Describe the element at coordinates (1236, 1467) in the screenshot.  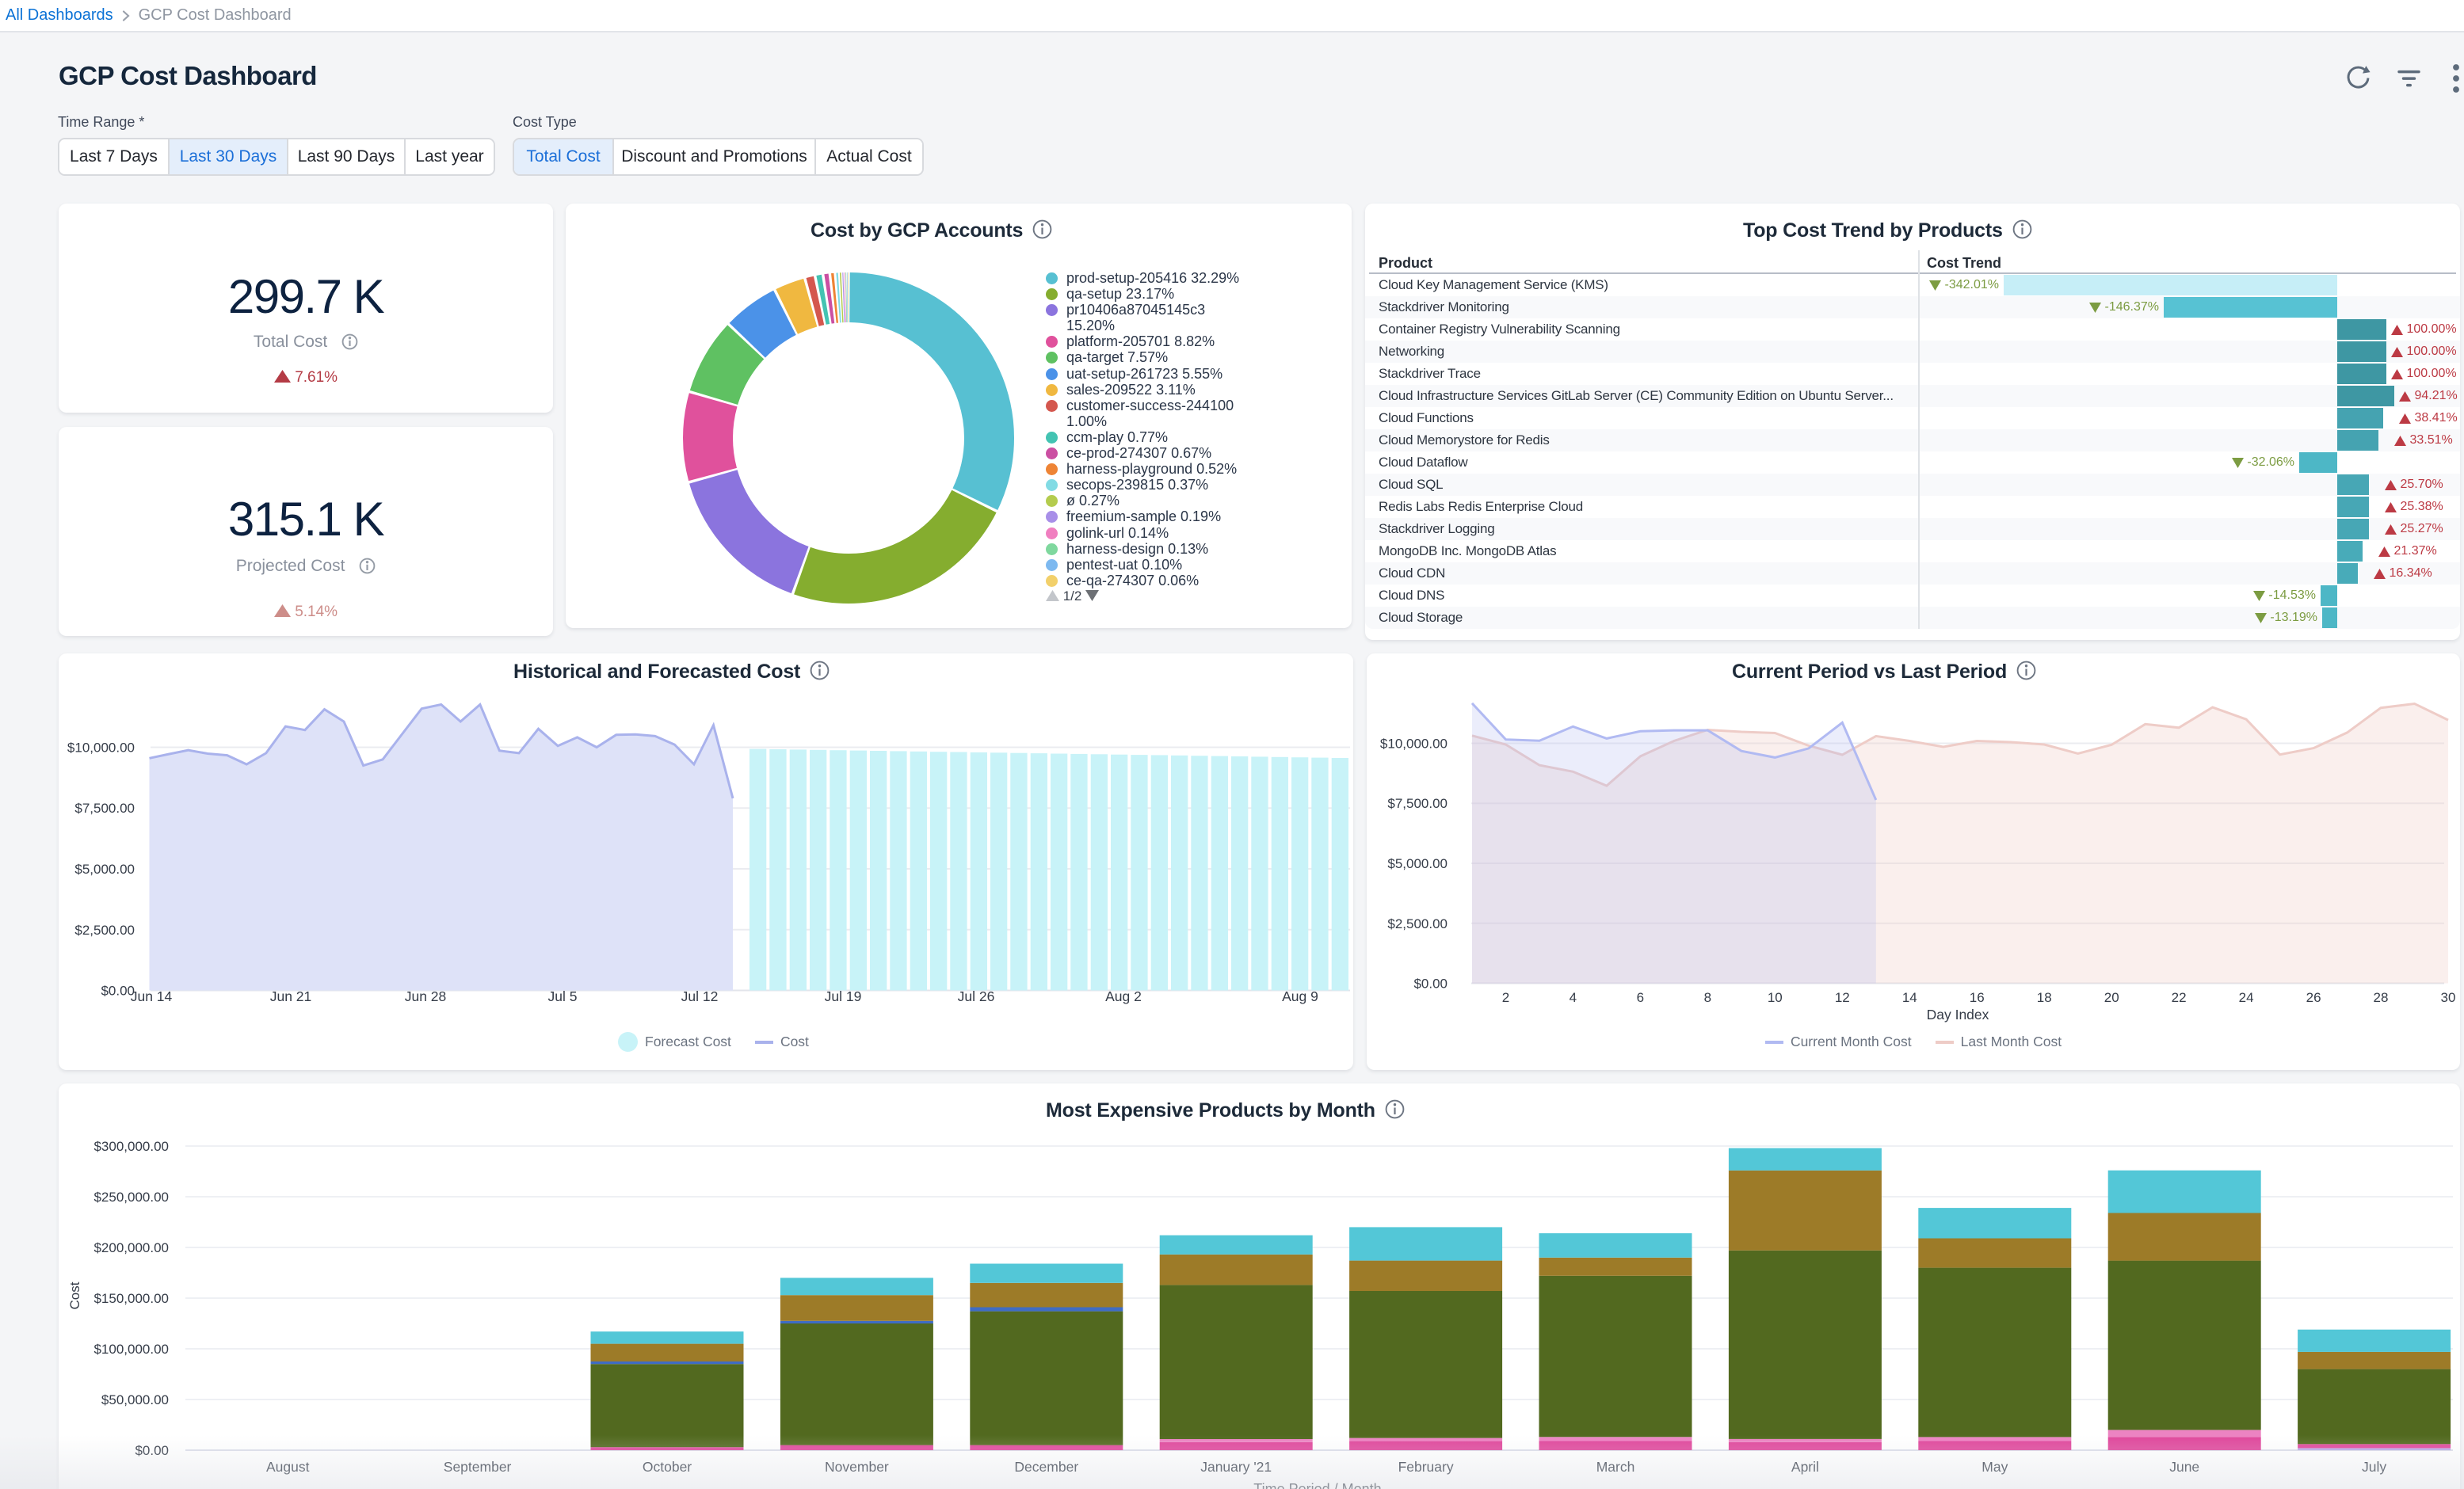
I see `svg-text: January '21` at that location.